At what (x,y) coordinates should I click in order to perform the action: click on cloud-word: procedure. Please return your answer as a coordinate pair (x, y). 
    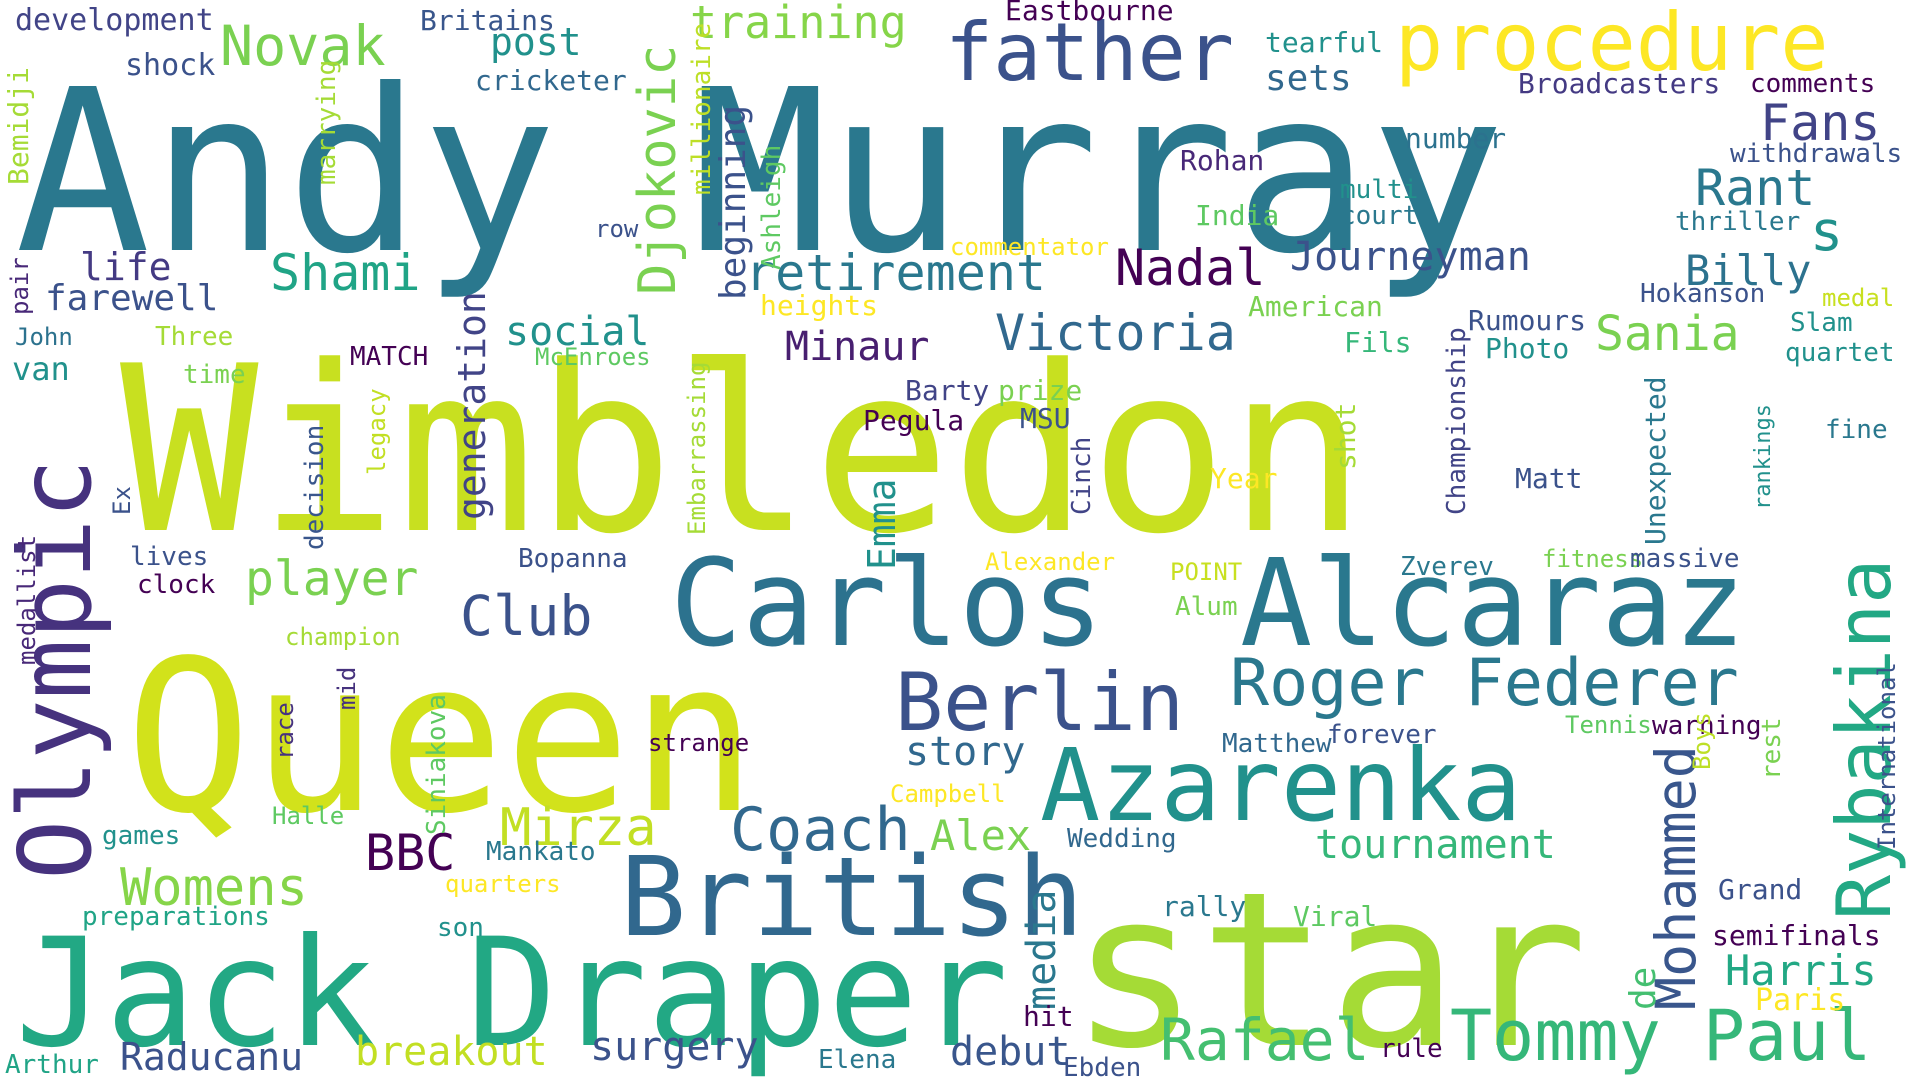
    Looking at the image, I should click on (1611, 44).